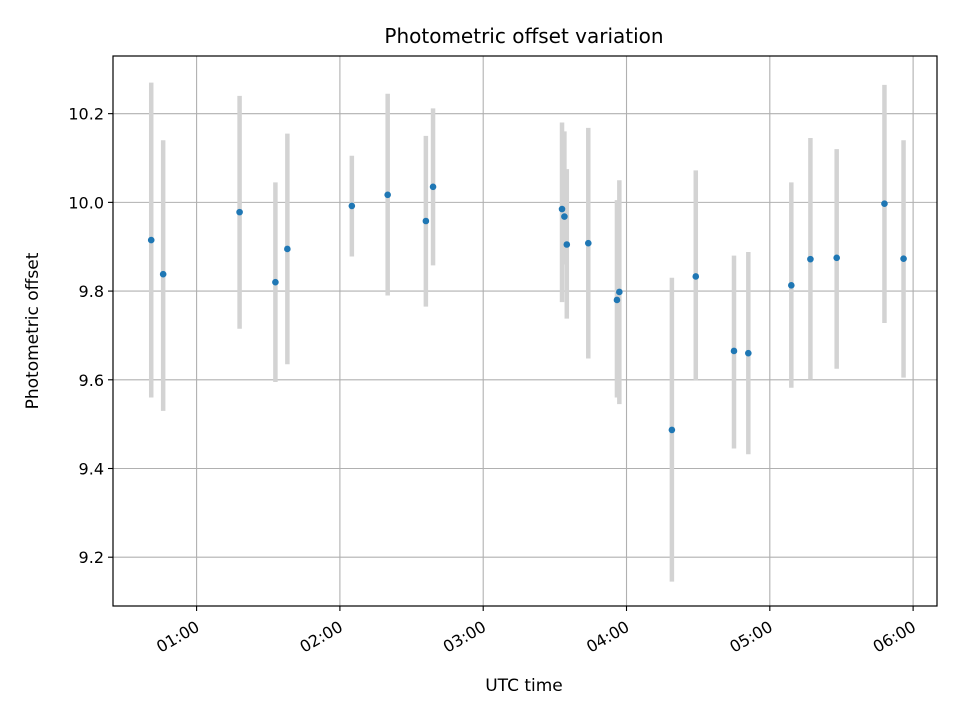 This screenshot has height=720, width=960. Describe the element at coordinates (177, 637) in the screenshot. I see `x-tick-label: 01:00` at that location.